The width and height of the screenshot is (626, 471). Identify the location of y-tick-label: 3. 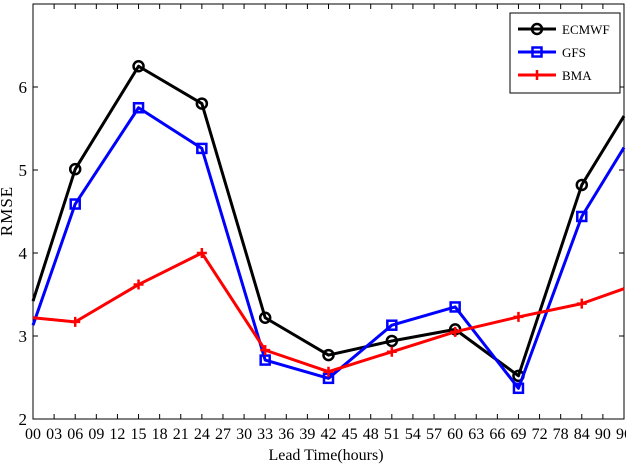
(23, 336).